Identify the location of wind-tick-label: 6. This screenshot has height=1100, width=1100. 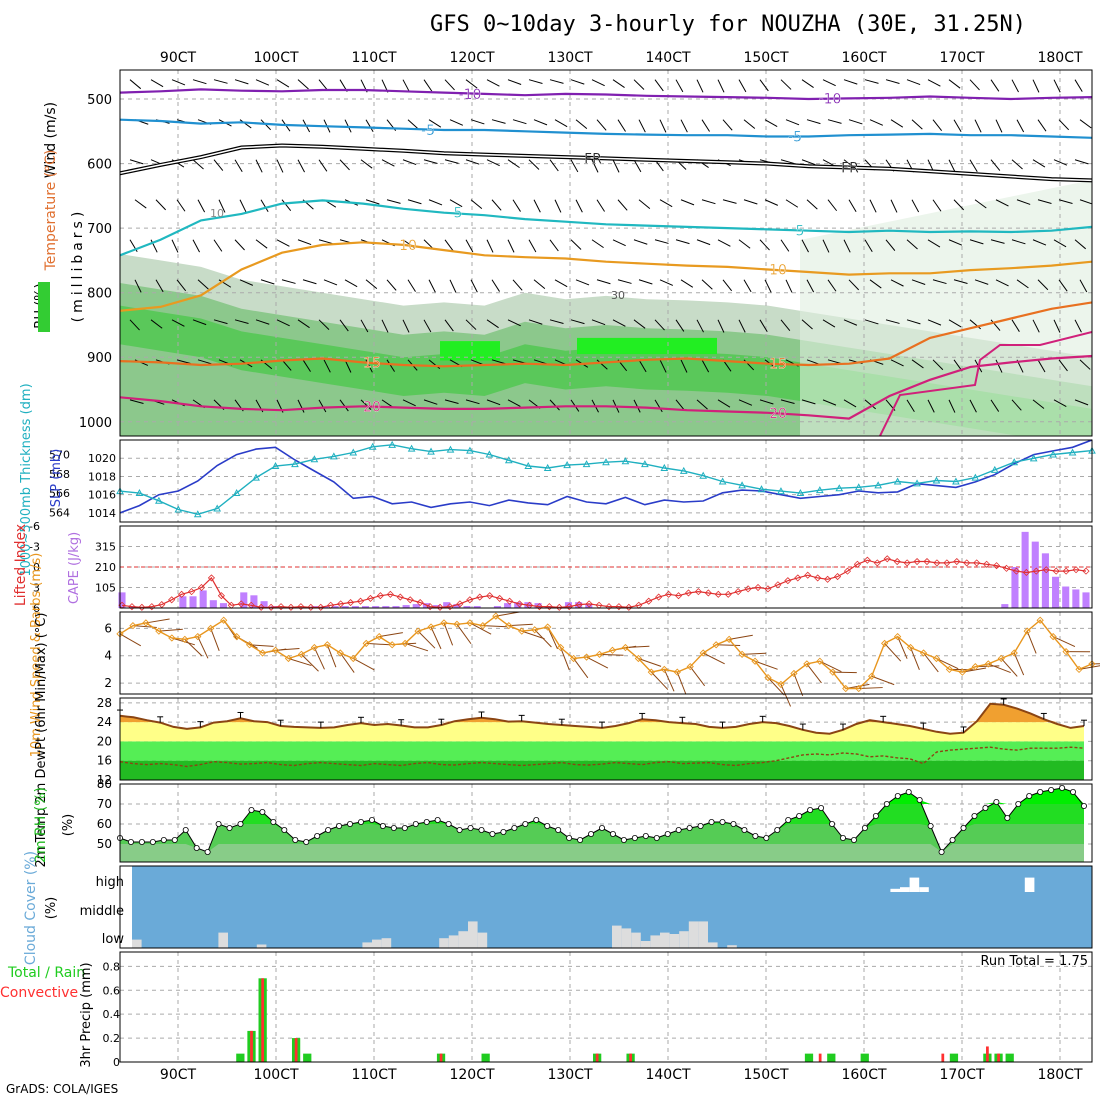
(108, 628).